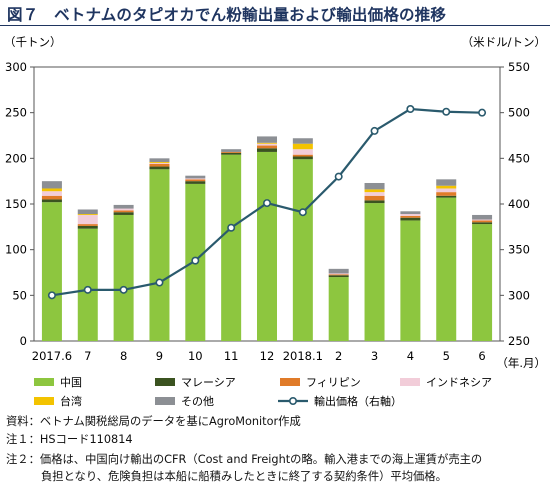 This screenshot has height=485, width=550. Describe the element at coordinates (23, 439) in the screenshot. I see `note-label: 注１：` at that location.